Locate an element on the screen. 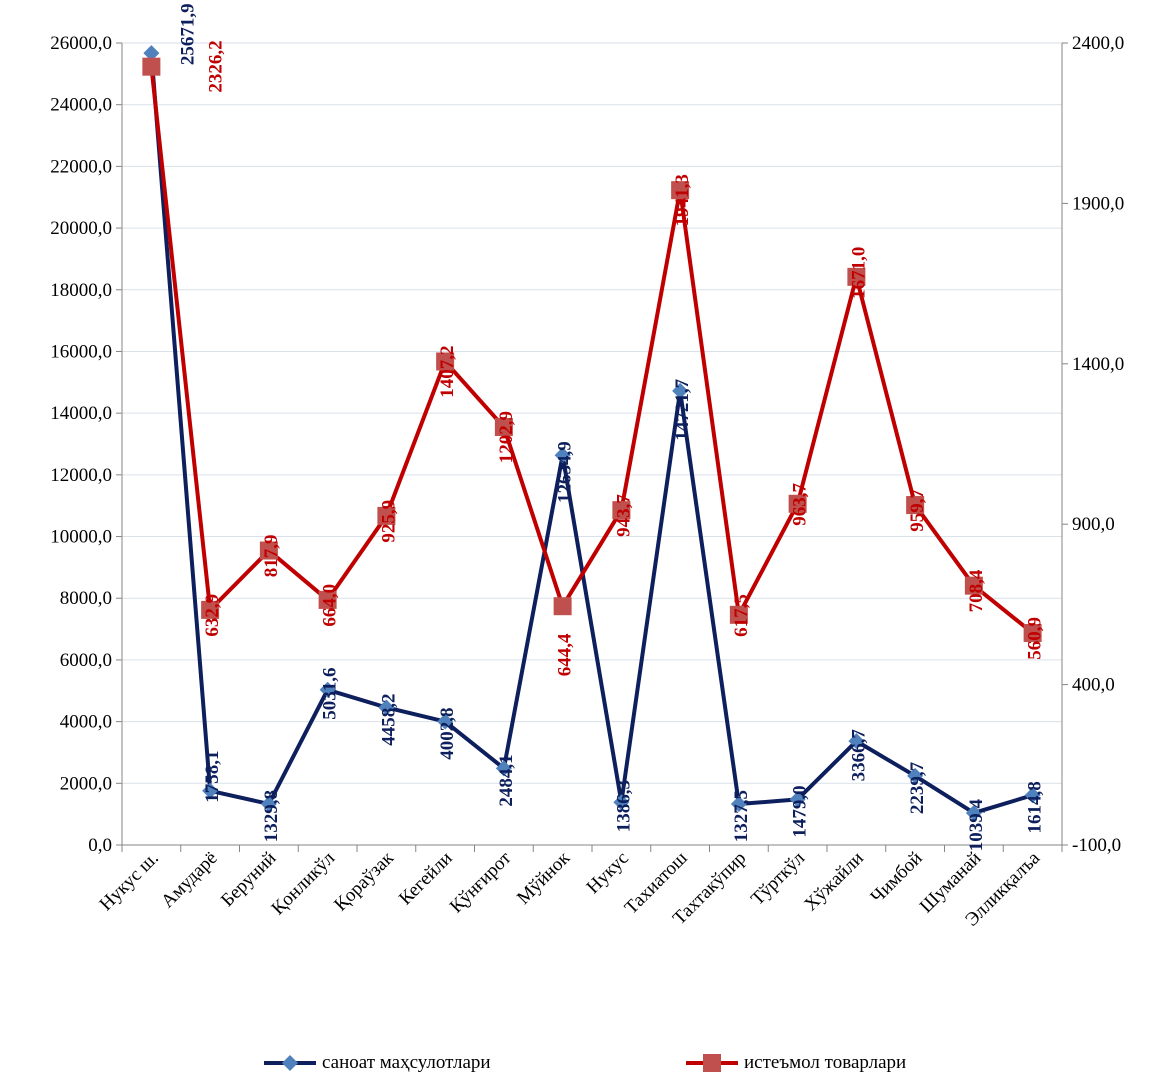 The width and height of the screenshot is (1158, 1082). data-label-series2: 664,0 is located at coordinates (330, 605).